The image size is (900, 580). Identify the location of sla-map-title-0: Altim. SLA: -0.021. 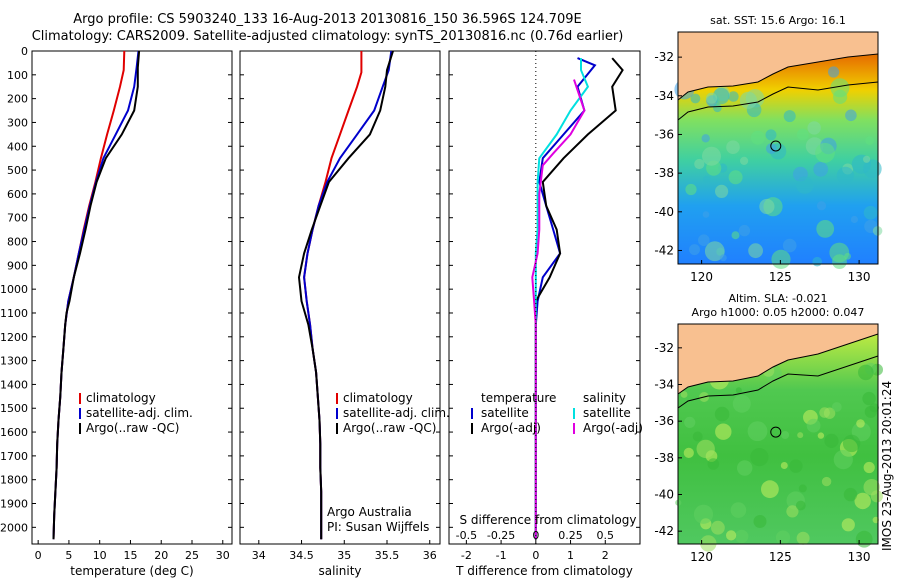
(777, 298).